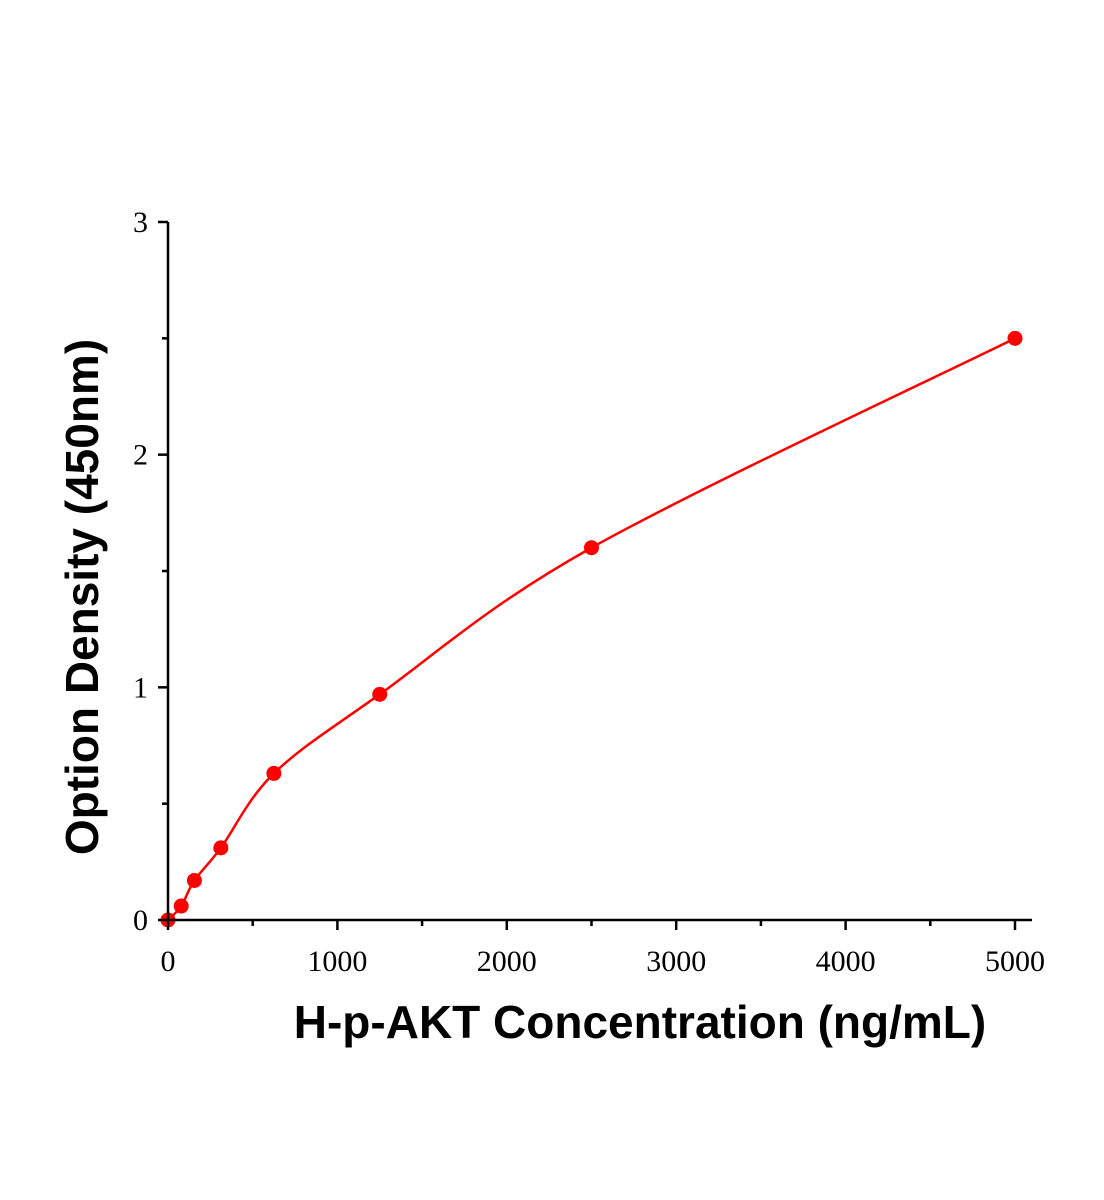  I want to click on x-tick-label: 2000, so click(507, 961).